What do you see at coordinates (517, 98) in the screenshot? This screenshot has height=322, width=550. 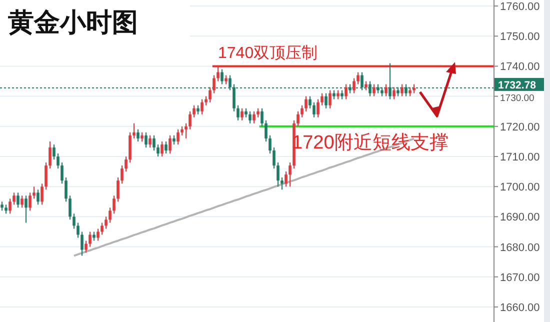 I see `y-tick-label: 1730.00` at bounding box center [517, 98].